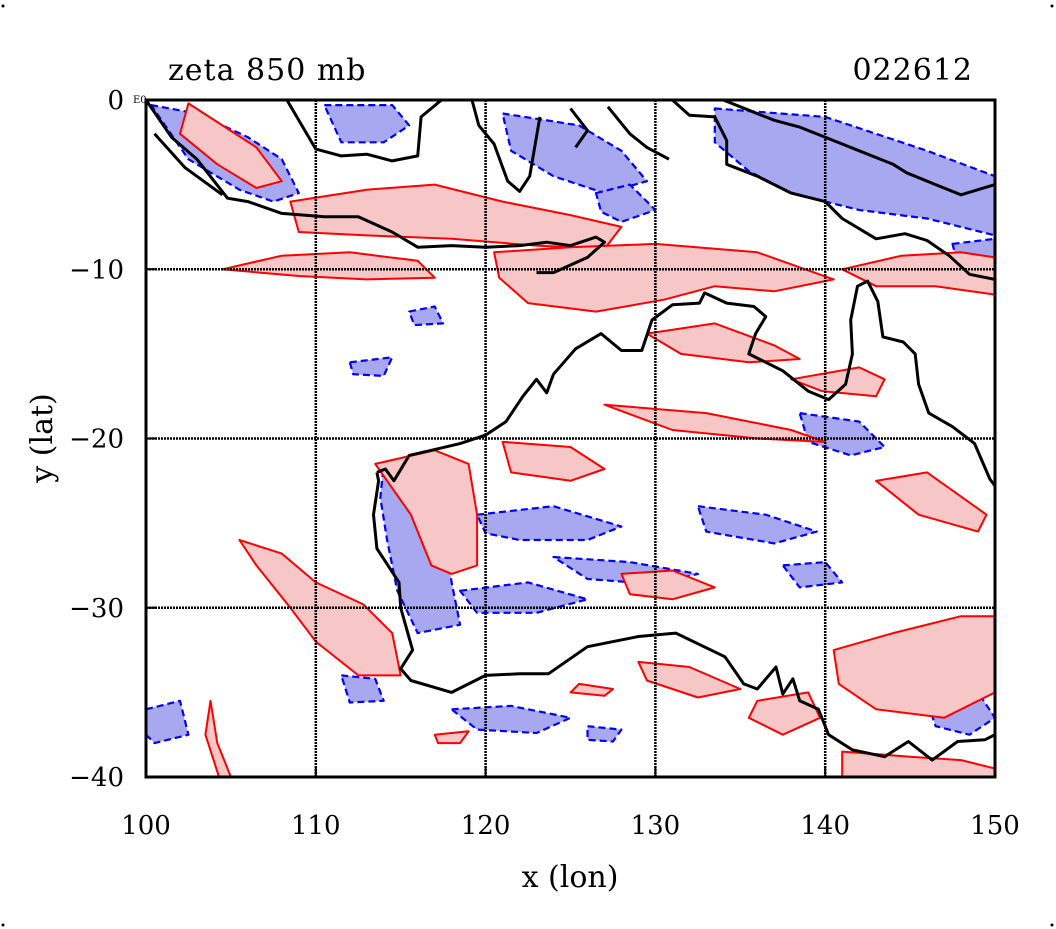 This screenshot has height=929, width=1056. I want to click on x-tick-label: 110, so click(316, 826).